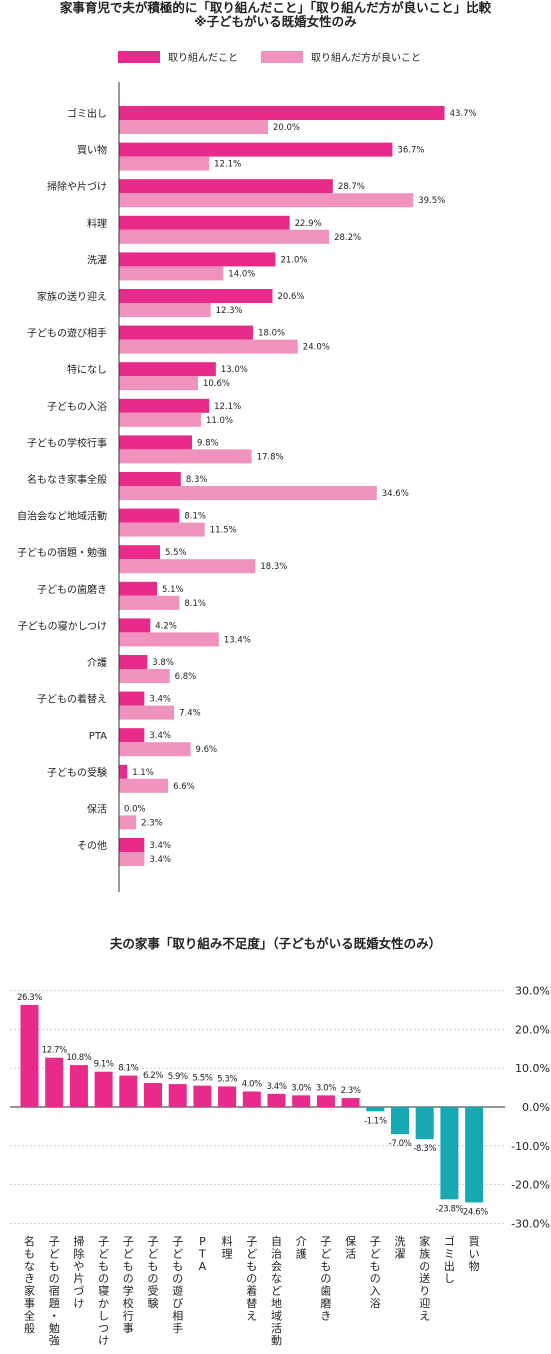 This screenshot has height=1354, width=551. I want to click on y-tick-label: 30.0%, so click(532, 991).